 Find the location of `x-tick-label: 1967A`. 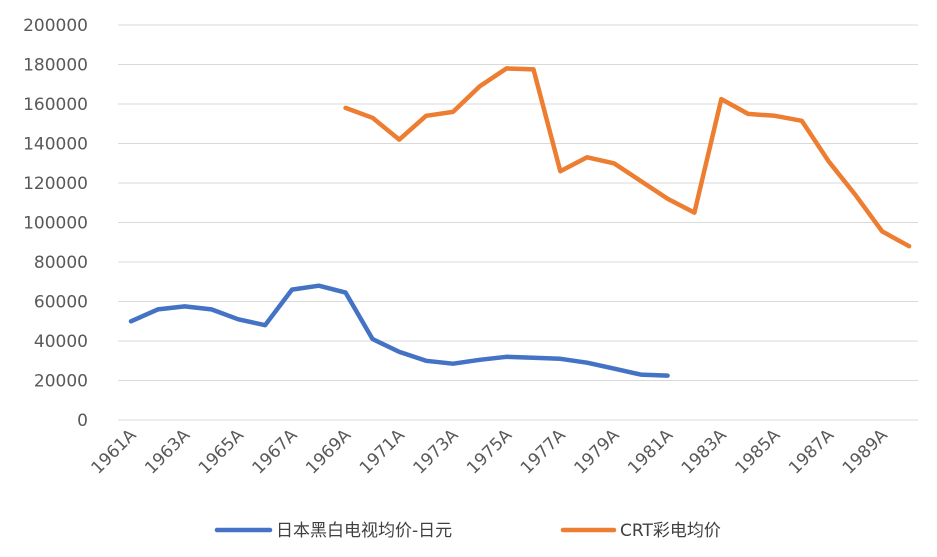

x-tick-label: 1967A is located at coordinates (275, 451).